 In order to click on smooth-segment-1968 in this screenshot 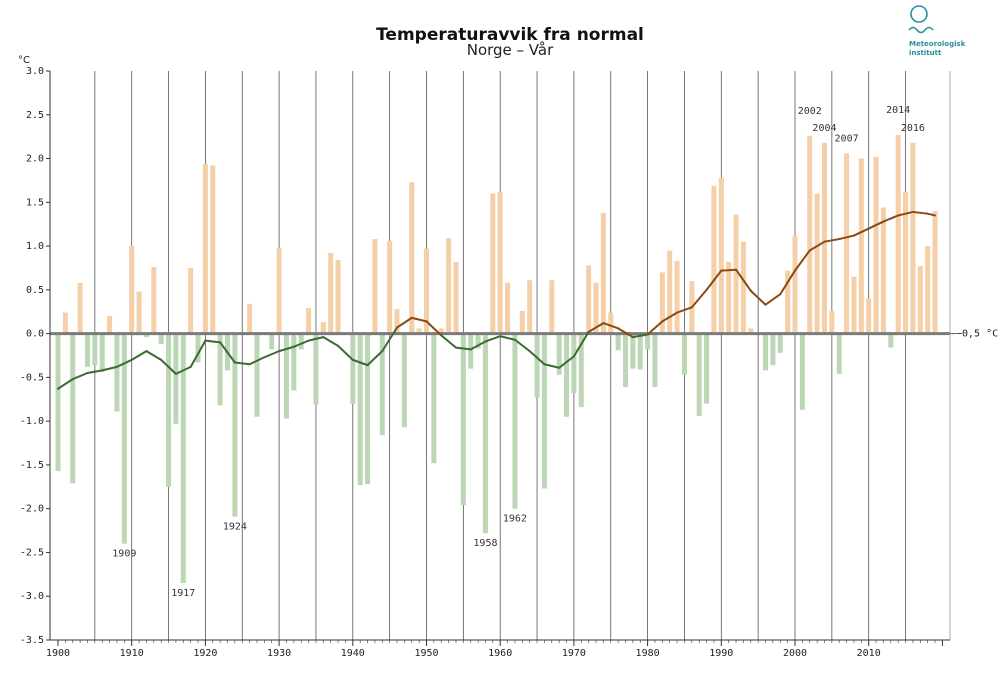, I will do `click(566, 362)`.